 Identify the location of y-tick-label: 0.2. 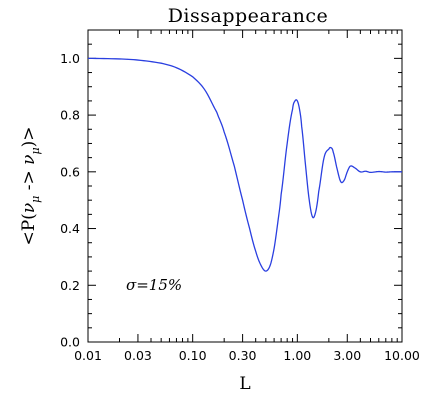
(70, 285).